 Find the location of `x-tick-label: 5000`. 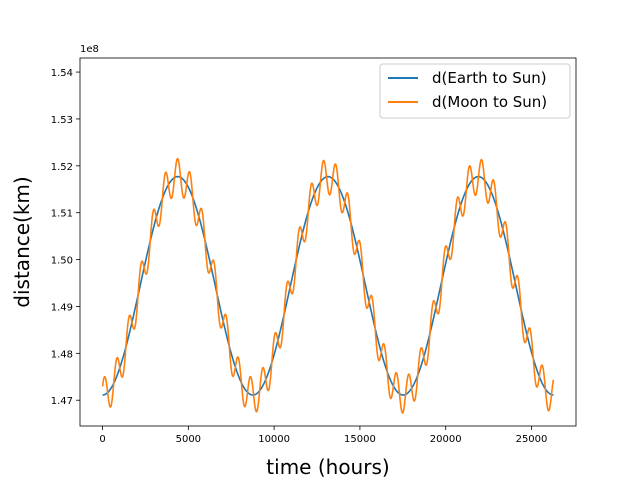

x-tick-label: 5000 is located at coordinates (188, 439).